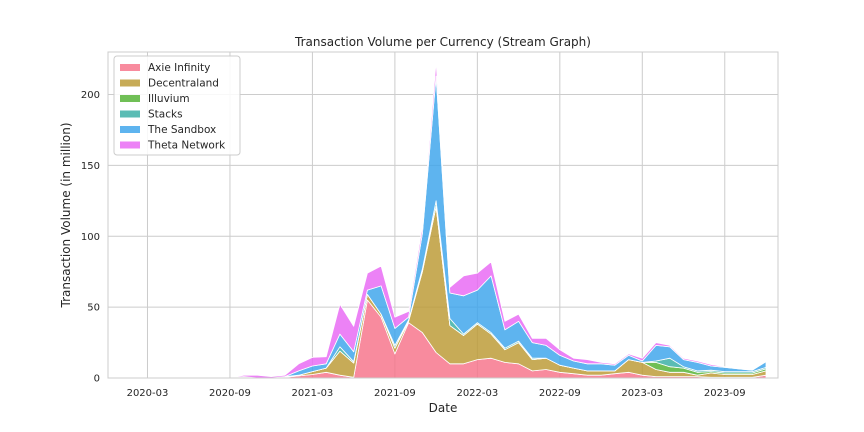  I want to click on x-tick-label: 2021-09, so click(395, 393).